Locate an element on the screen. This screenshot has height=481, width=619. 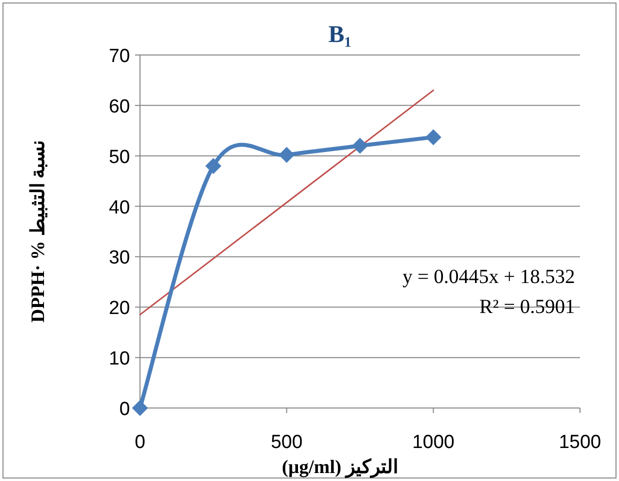
y-axis-title: DPPH· % نسبة التثبيط is located at coordinates (38, 231).